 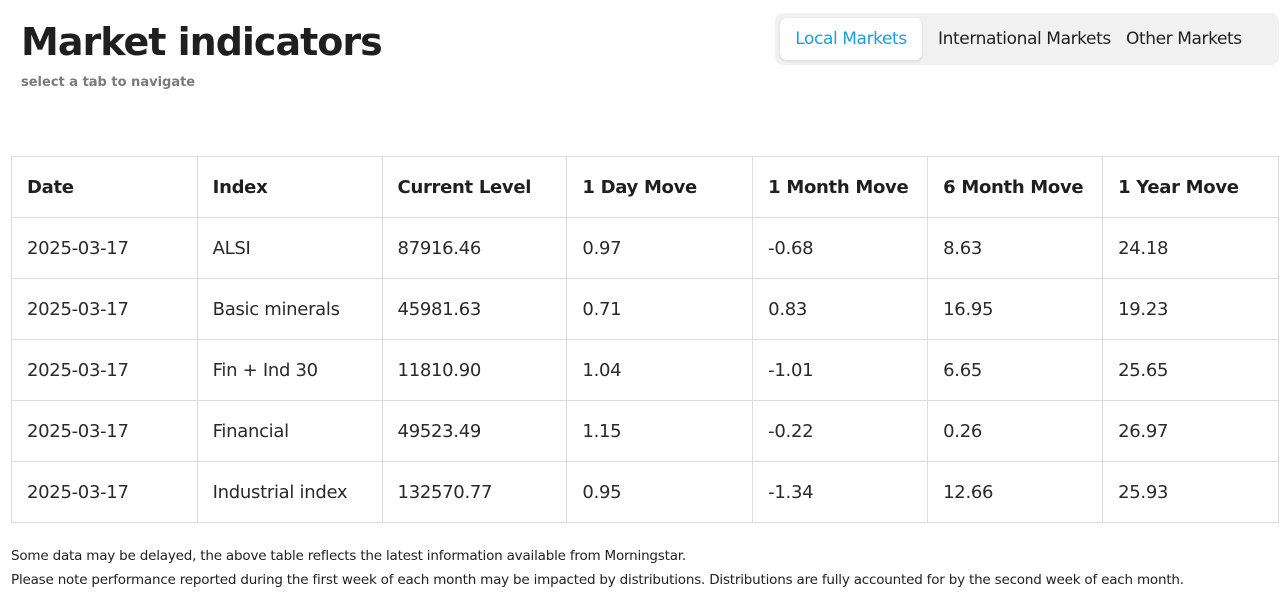 What do you see at coordinates (474, 492) in the screenshot?
I see `cell-current-level: 132570.77` at bounding box center [474, 492].